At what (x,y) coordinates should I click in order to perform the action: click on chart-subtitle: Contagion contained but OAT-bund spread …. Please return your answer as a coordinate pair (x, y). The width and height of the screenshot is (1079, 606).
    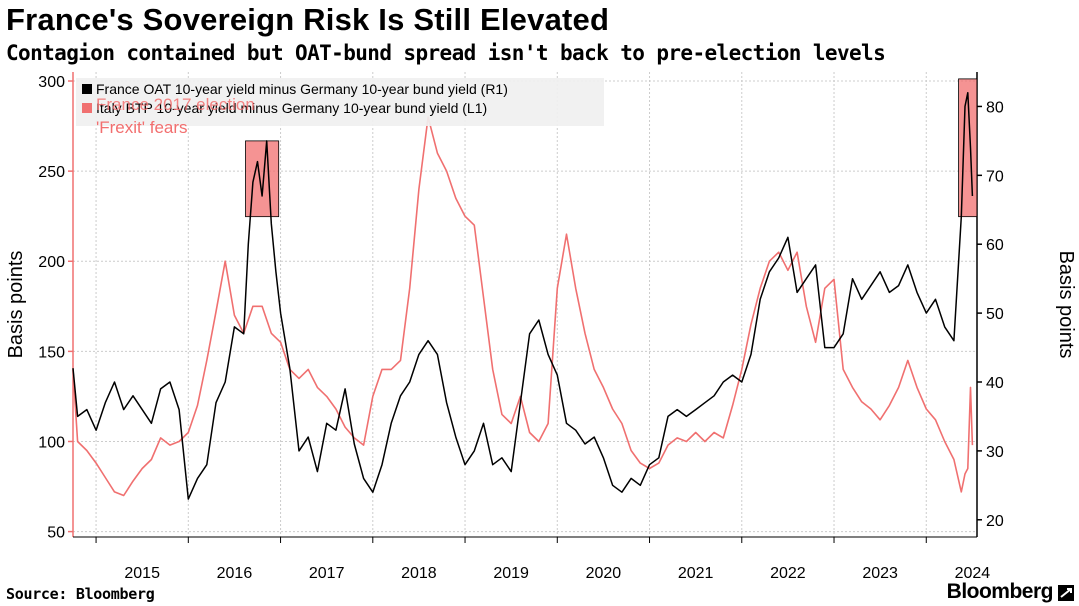
    Looking at the image, I should click on (446, 53).